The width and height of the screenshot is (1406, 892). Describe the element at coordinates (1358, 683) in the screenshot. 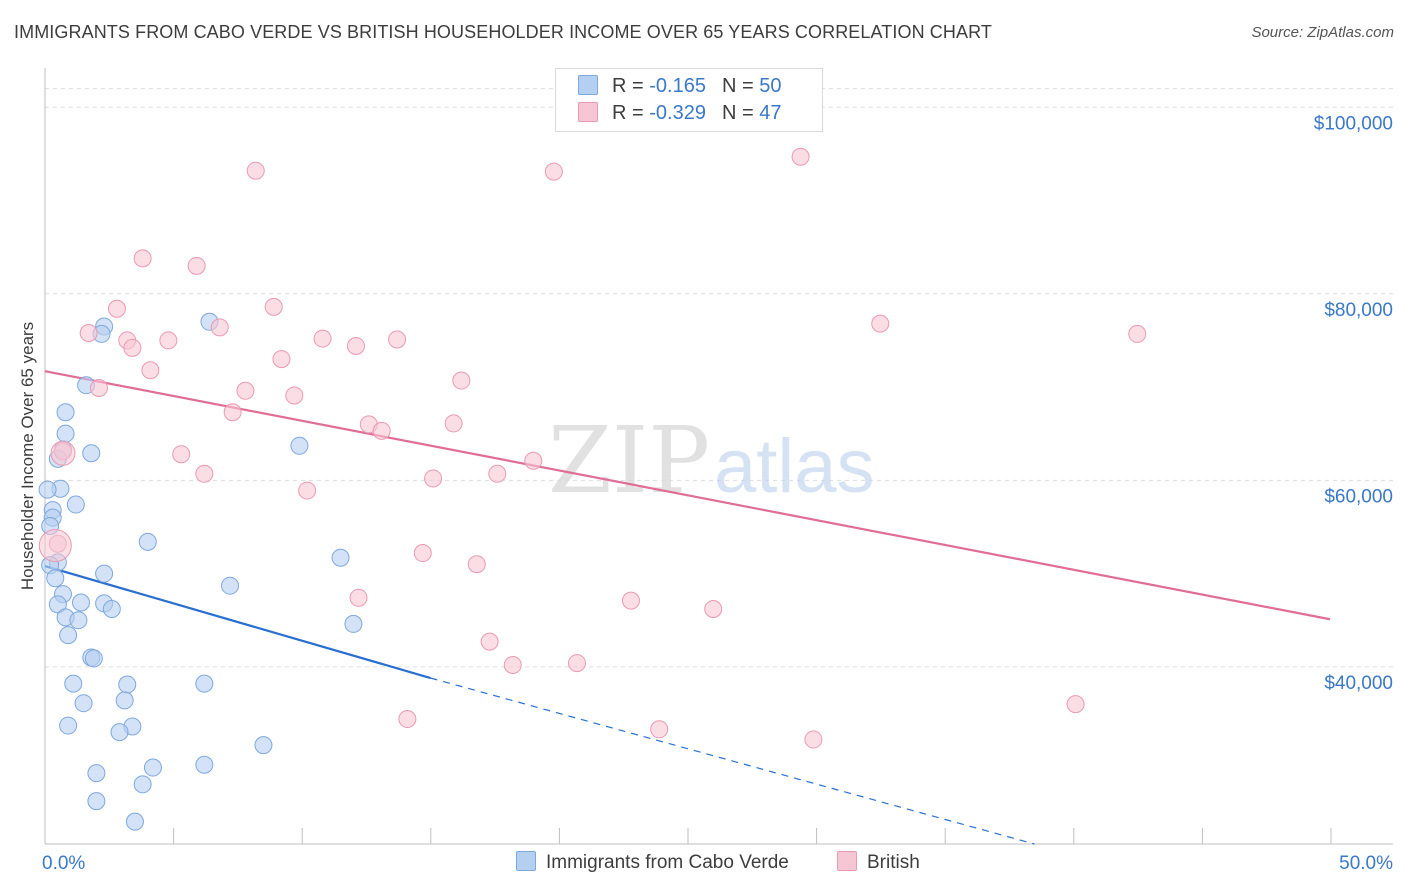

I see `y-tick-label: $40,000` at that location.